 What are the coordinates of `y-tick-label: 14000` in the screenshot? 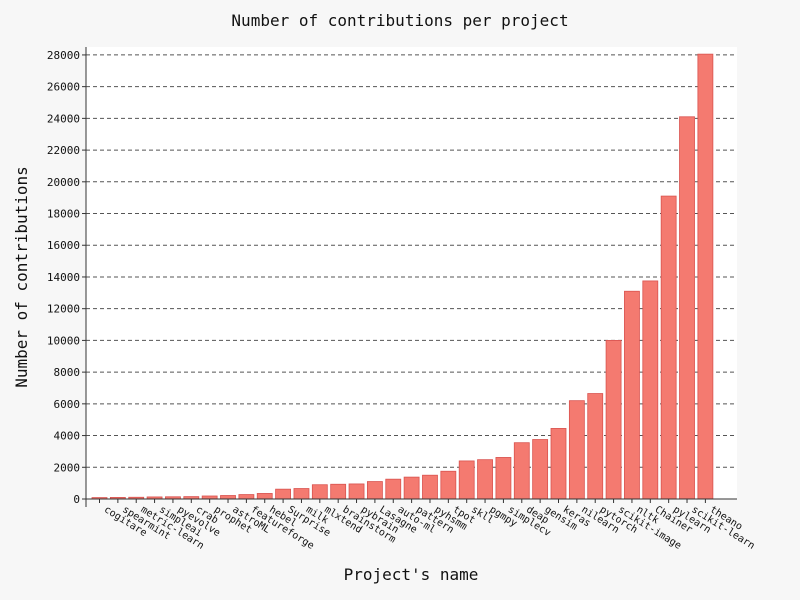 It's located at (63, 277).